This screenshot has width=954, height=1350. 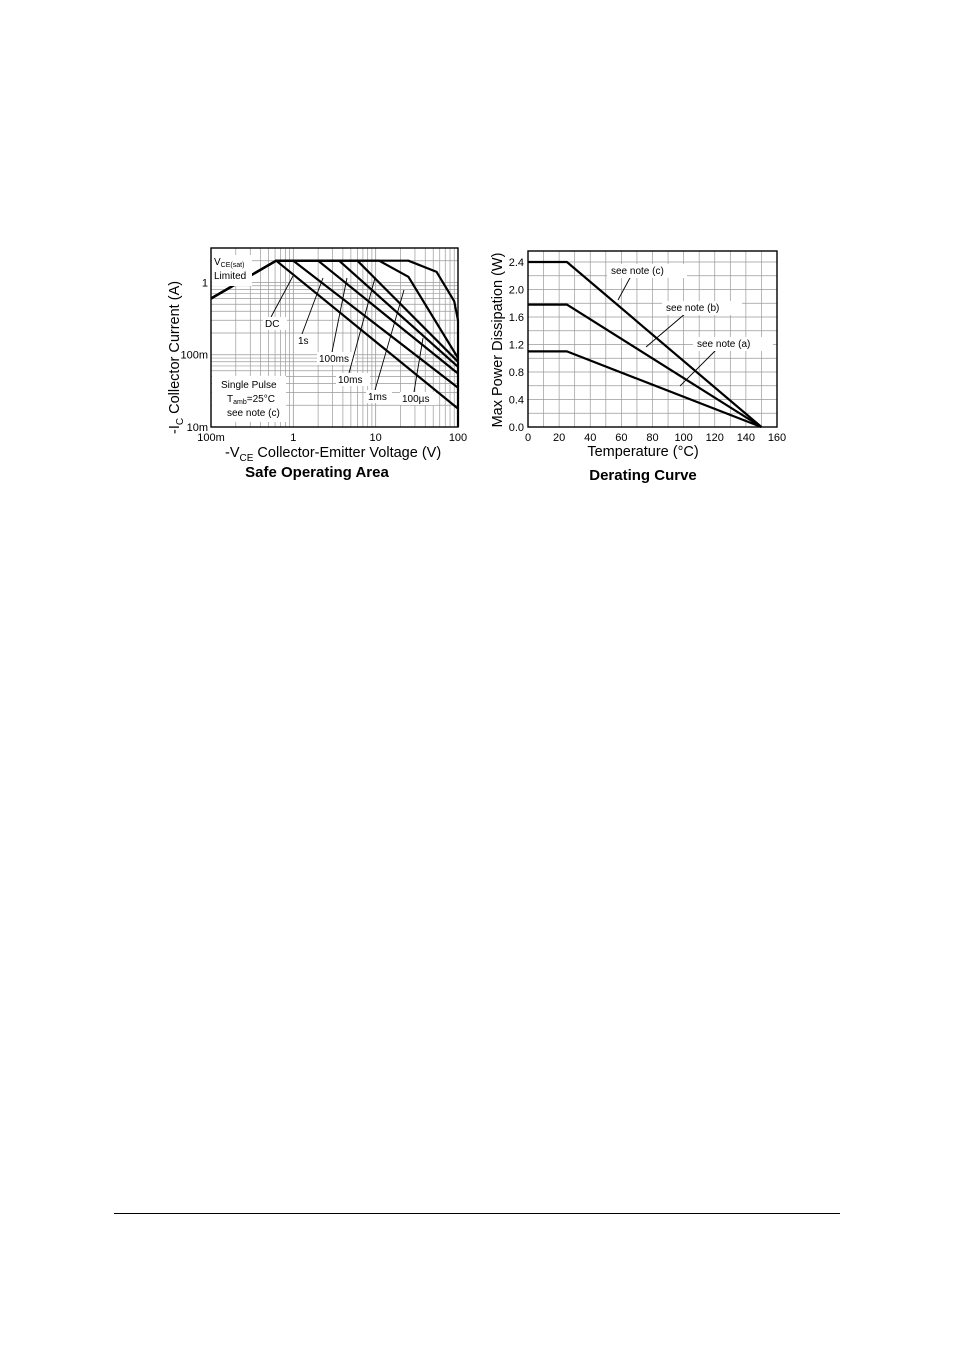 I want to click on derating-plot-frame, so click(x=652, y=339).